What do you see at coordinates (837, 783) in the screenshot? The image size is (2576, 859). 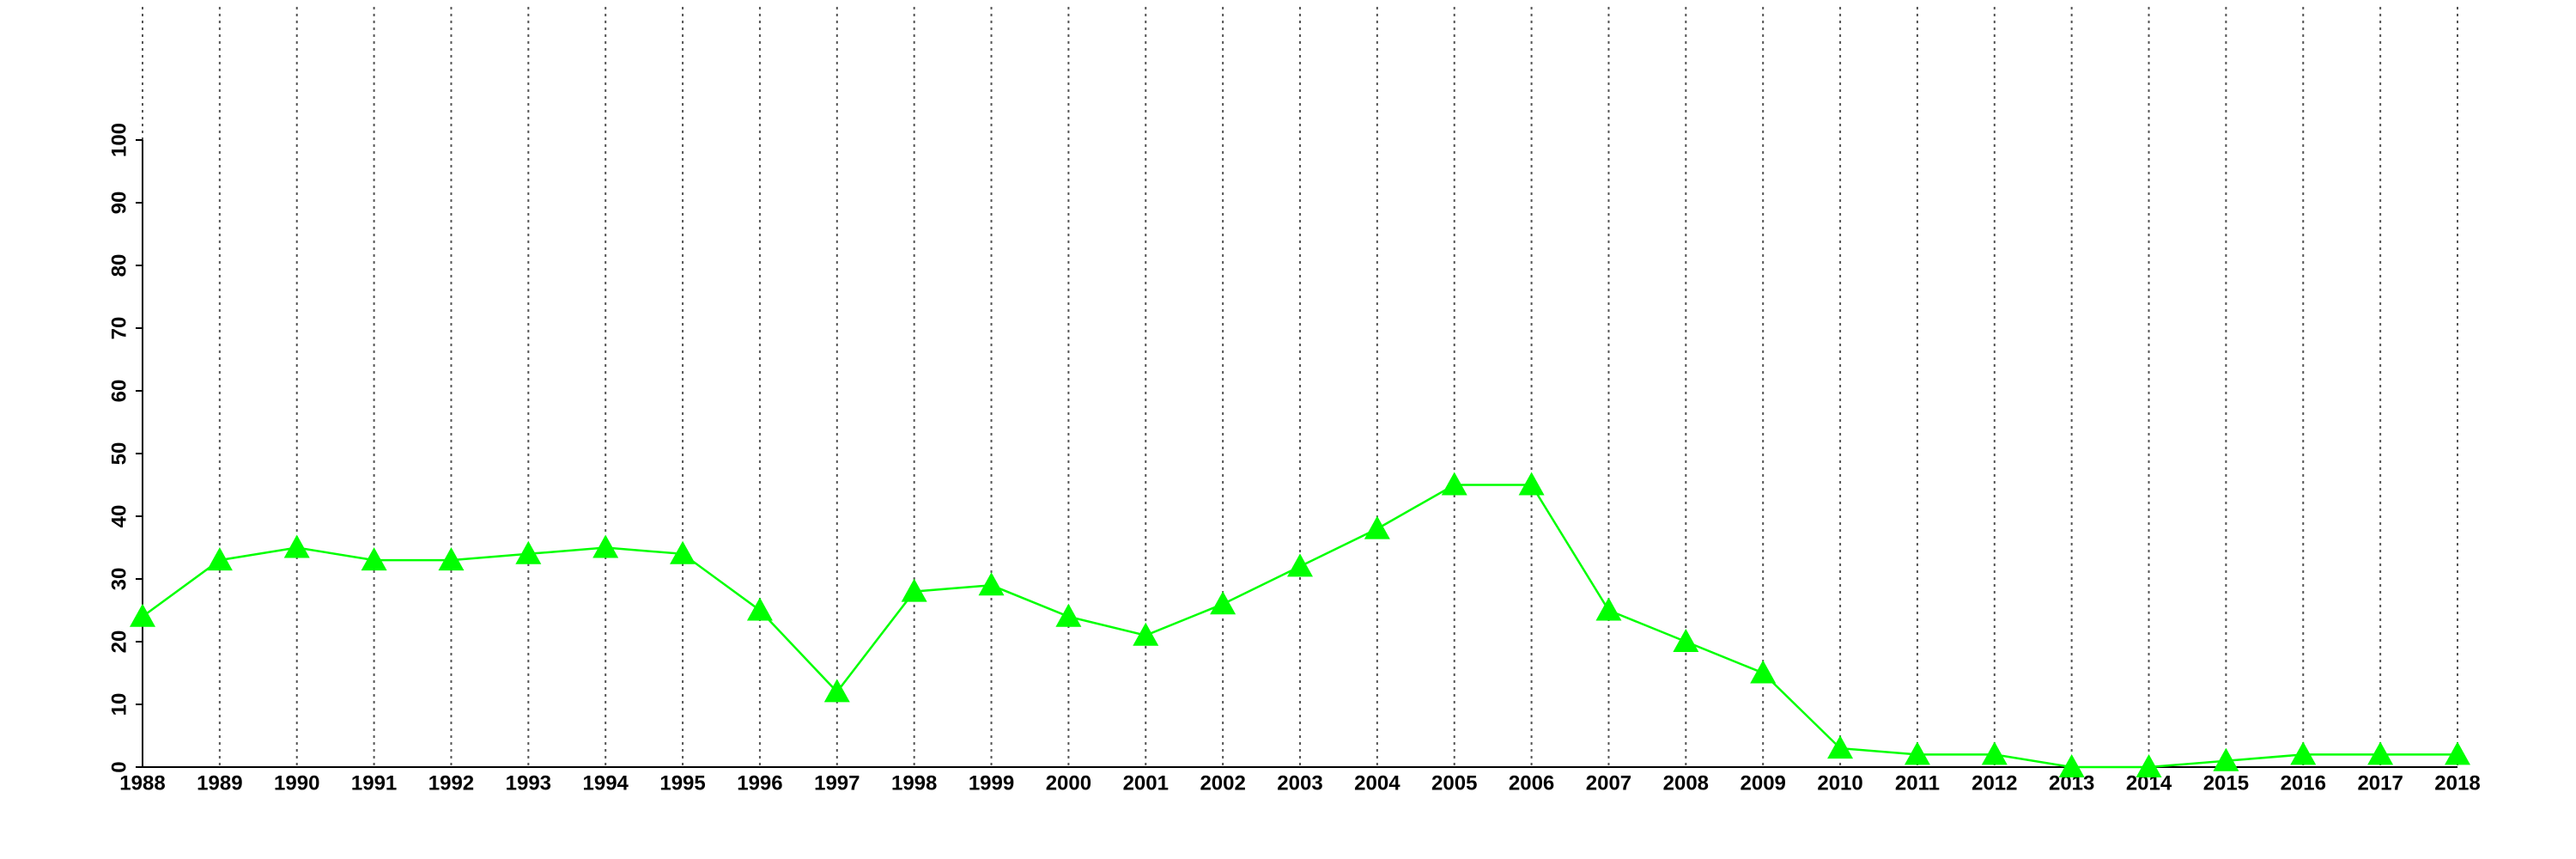 I see `x-tick-label: 1997` at bounding box center [837, 783].